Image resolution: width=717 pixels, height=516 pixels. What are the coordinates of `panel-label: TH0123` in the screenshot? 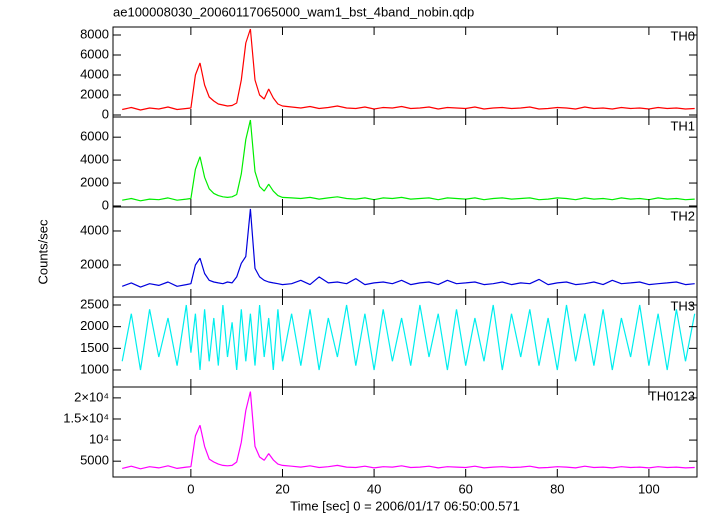 It's located at (672, 395).